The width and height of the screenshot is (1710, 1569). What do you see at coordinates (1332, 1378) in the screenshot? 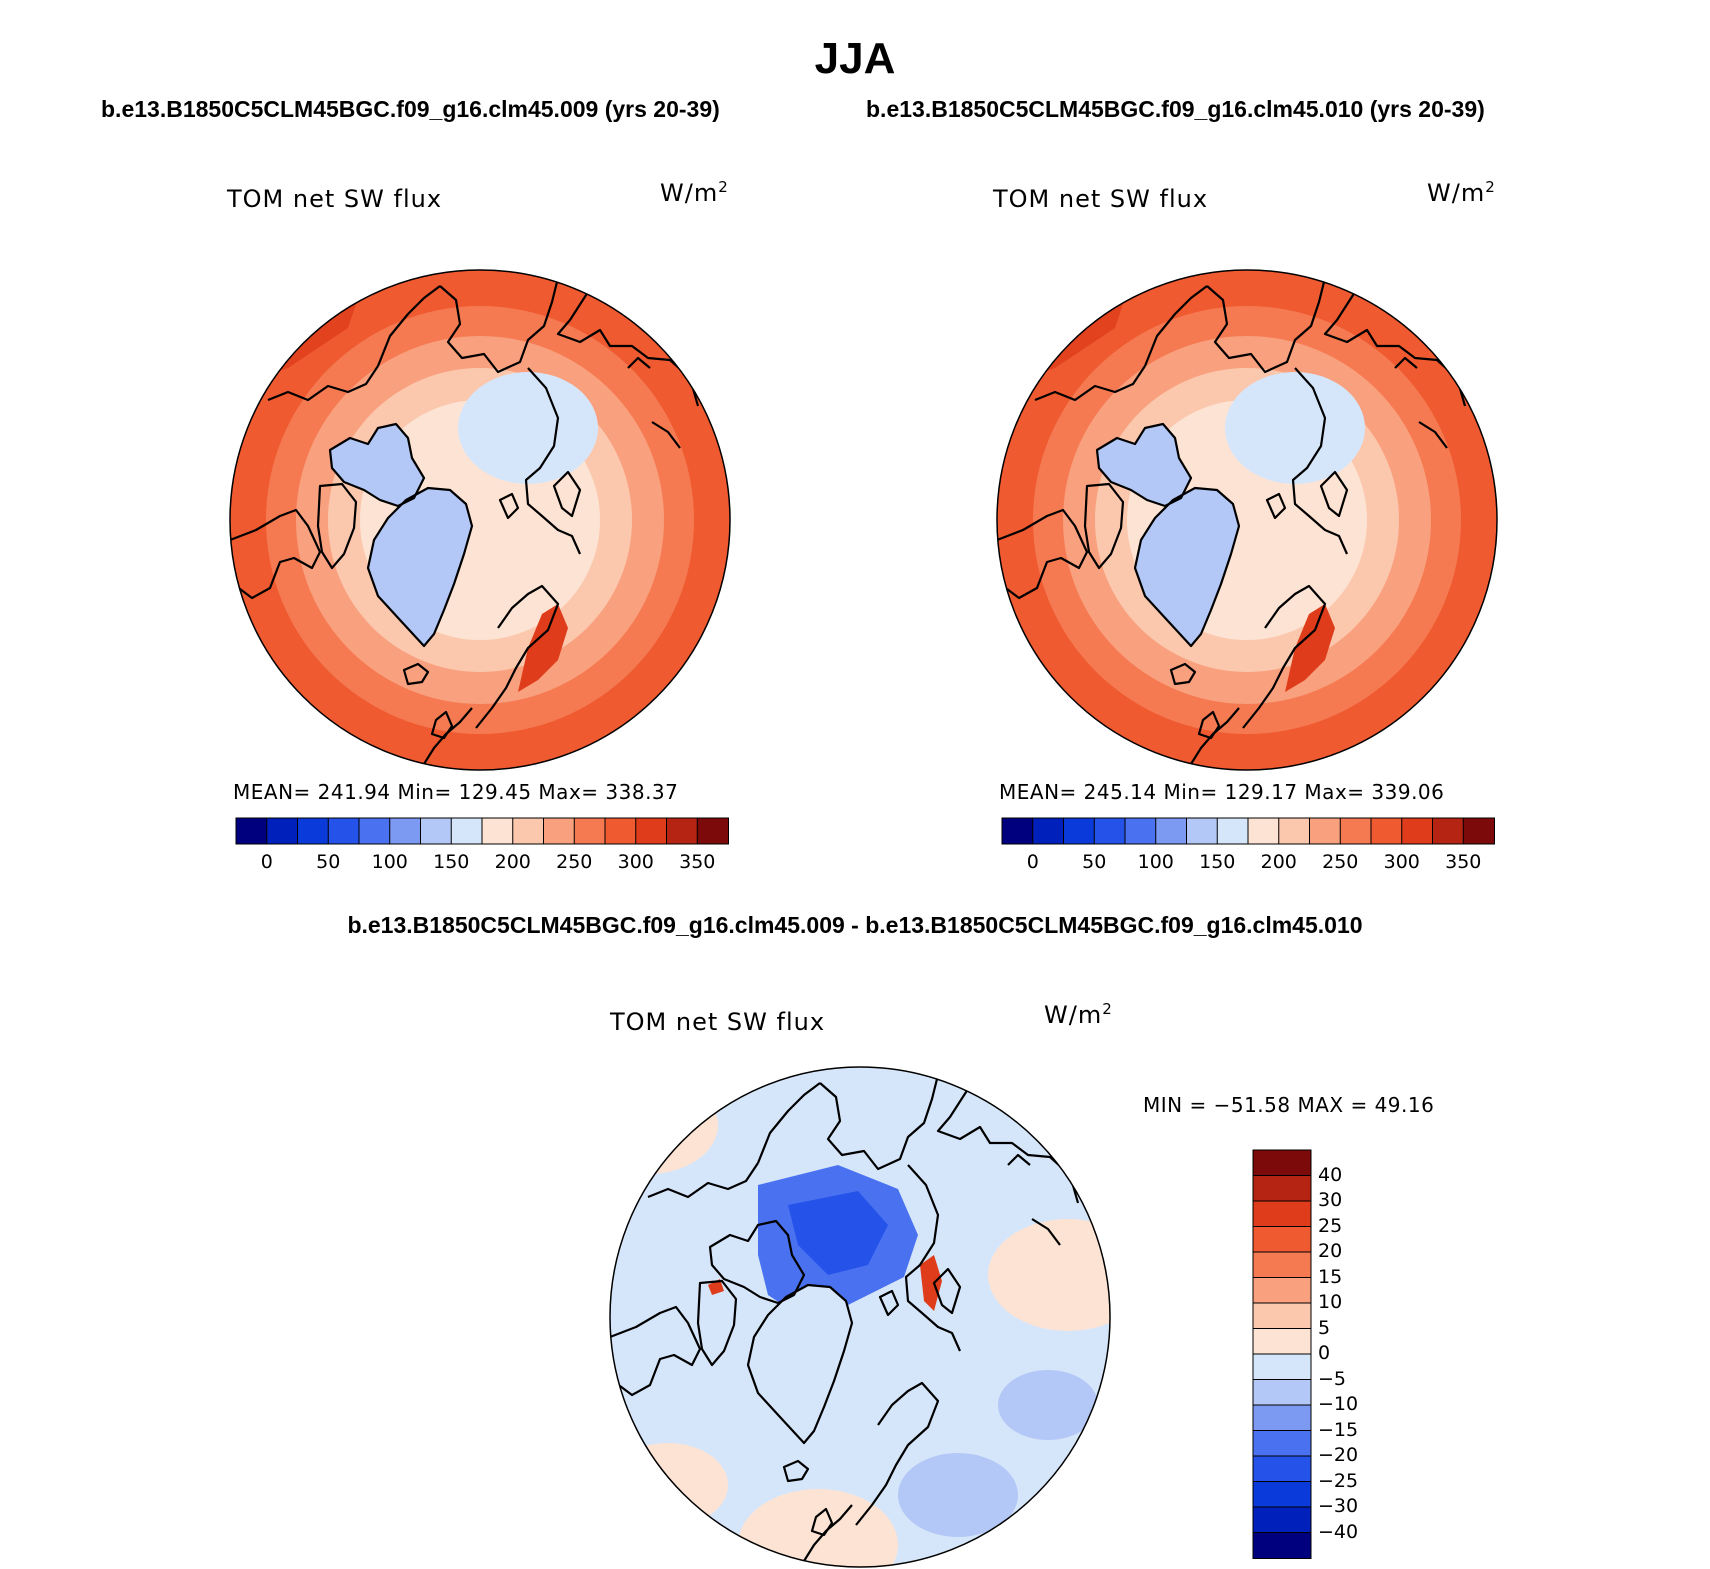
I see `colorbar-tick-label: −5` at bounding box center [1332, 1378].